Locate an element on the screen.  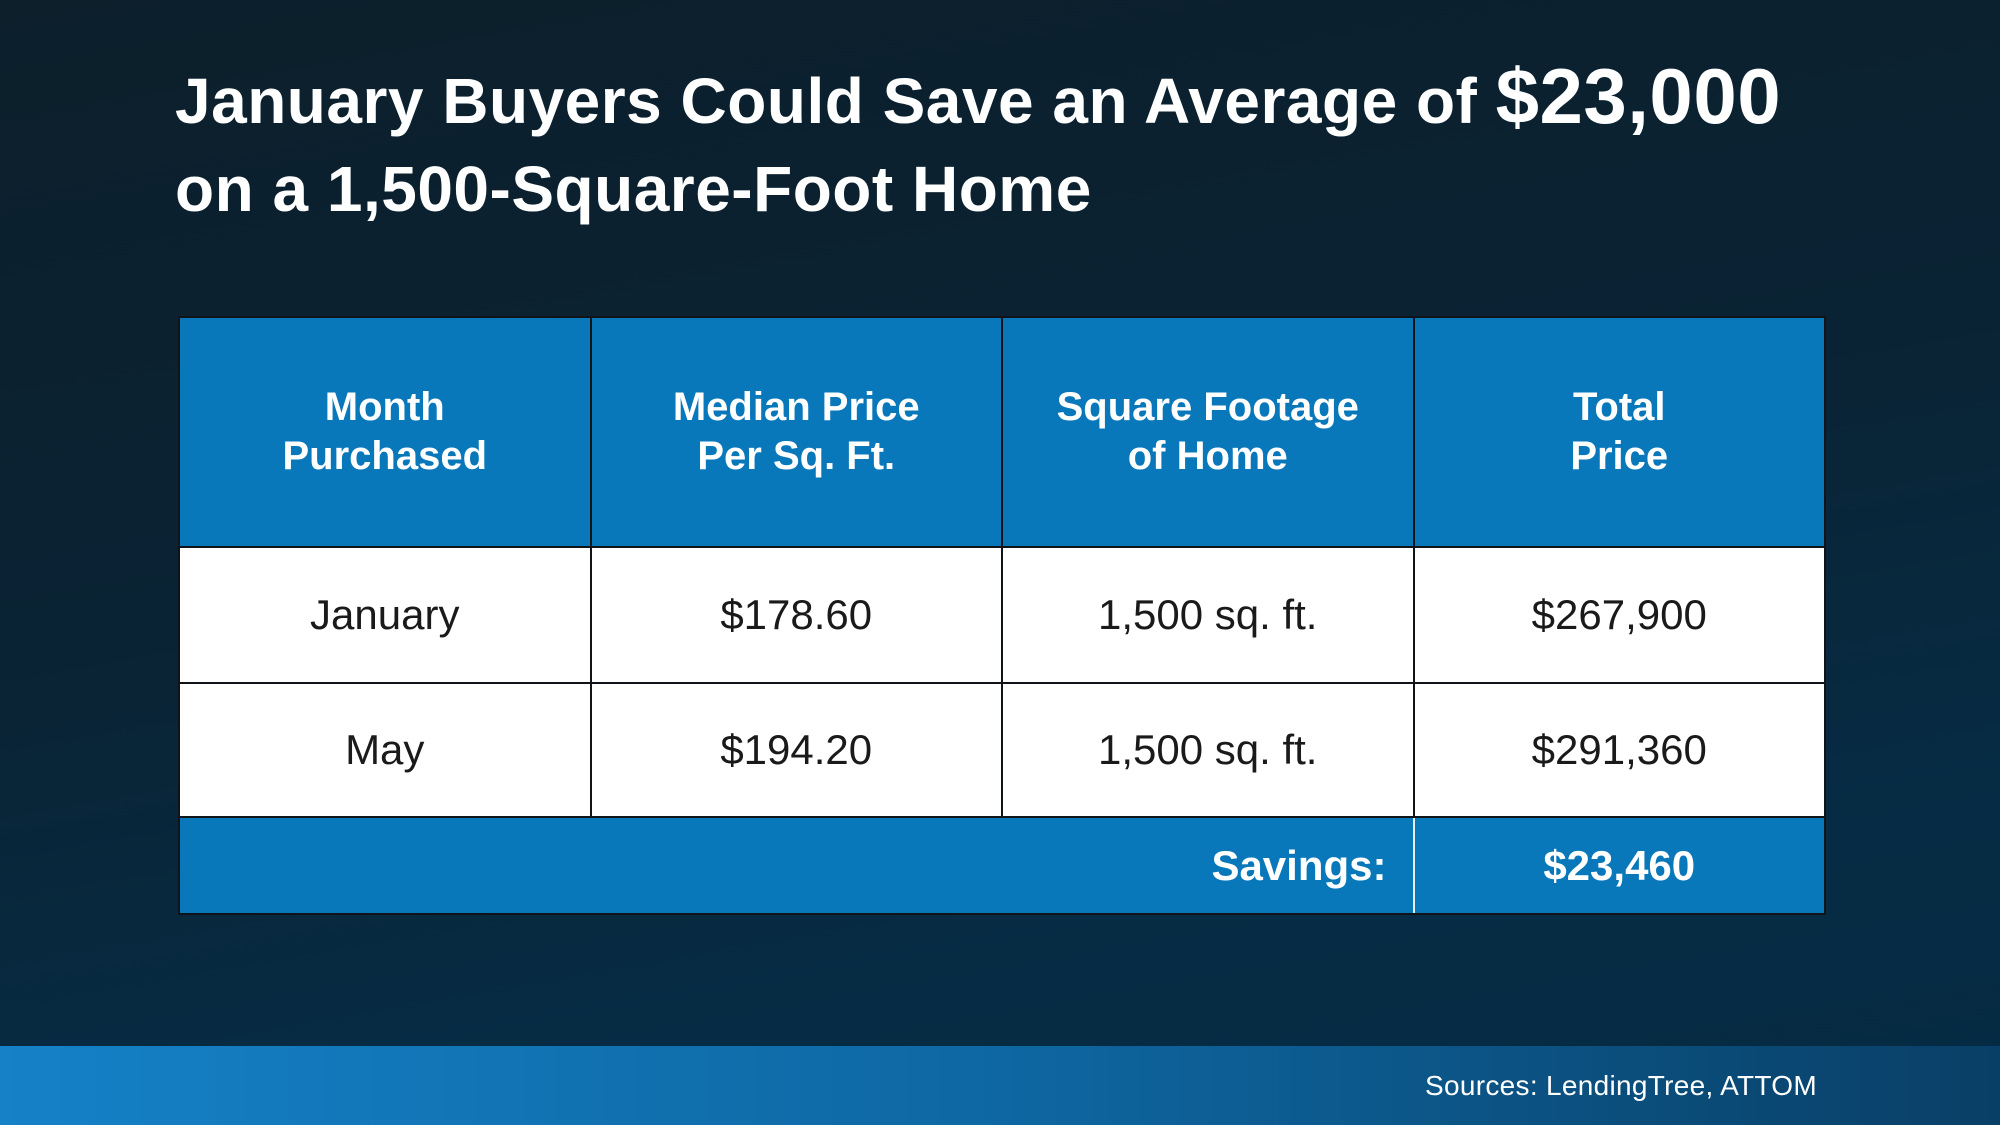
table-row-january: January $178.60 1,500 sq. ft. $267,900 is located at coordinates (1002, 615).